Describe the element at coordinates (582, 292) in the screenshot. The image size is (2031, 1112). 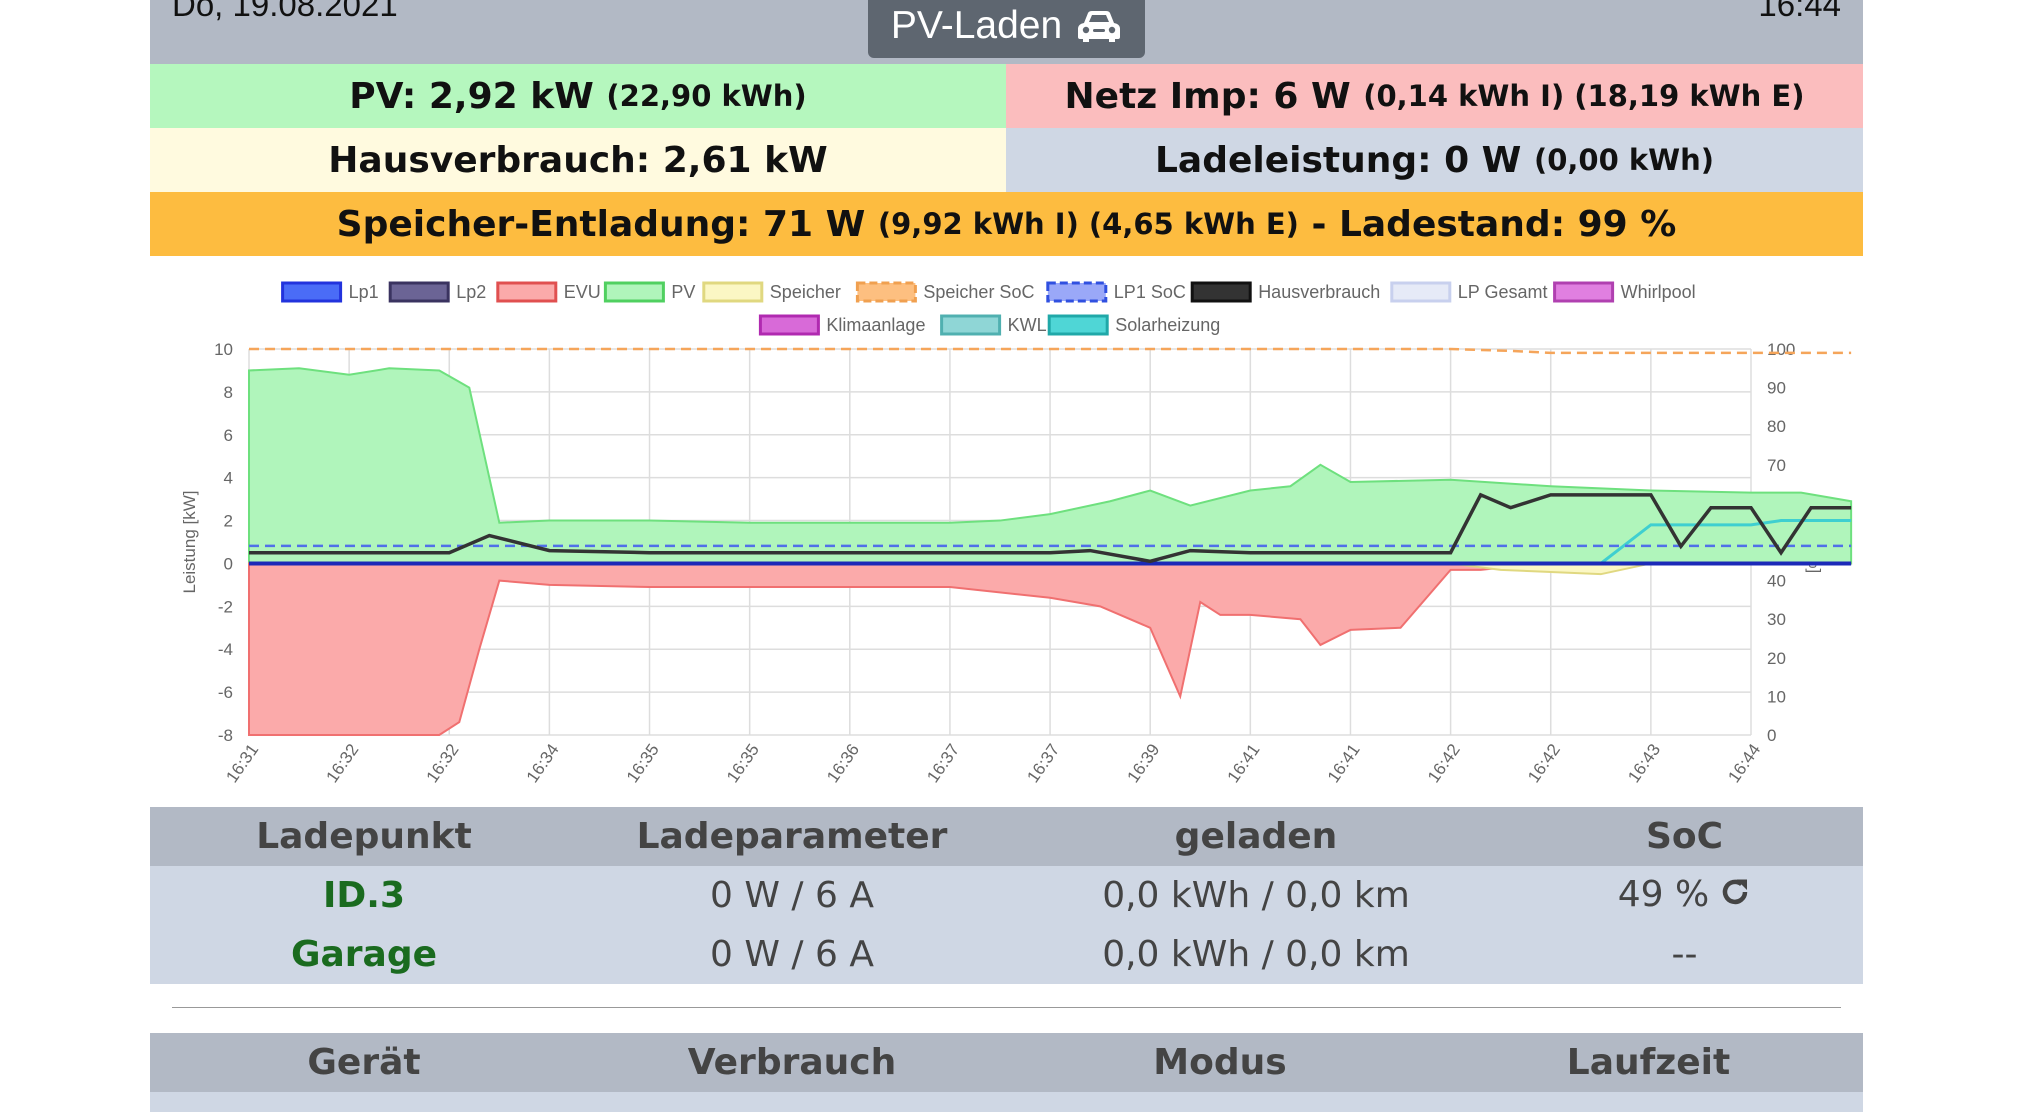
I see `legend-label: EVU` at that location.